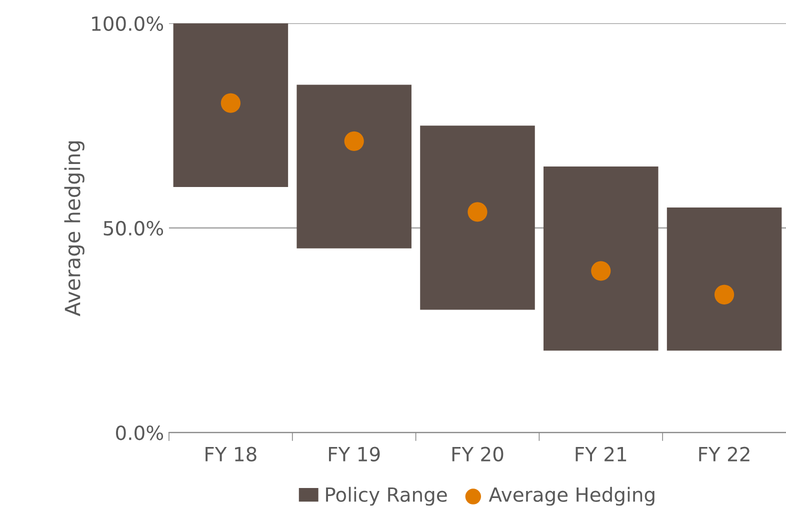 The image size is (786, 518). Describe the element at coordinates (354, 454) in the screenshot. I see `x-tick-label: FY 19` at that location.